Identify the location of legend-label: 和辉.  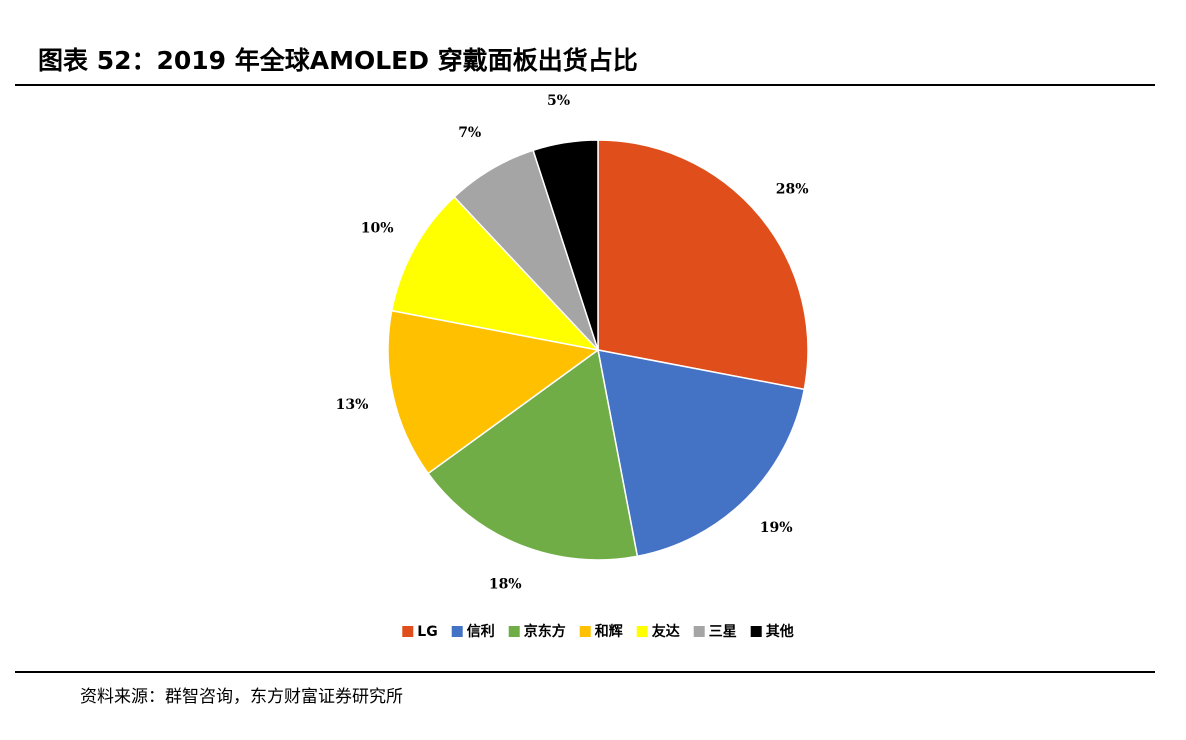
(609, 632).